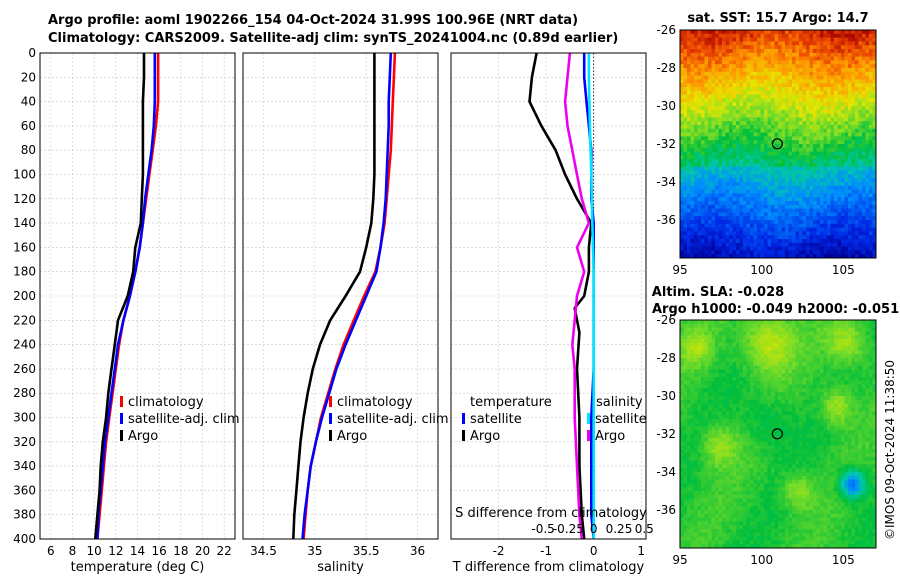 The height and width of the screenshot is (580, 900). I want to click on y-tick-label: 300, so click(24, 418).